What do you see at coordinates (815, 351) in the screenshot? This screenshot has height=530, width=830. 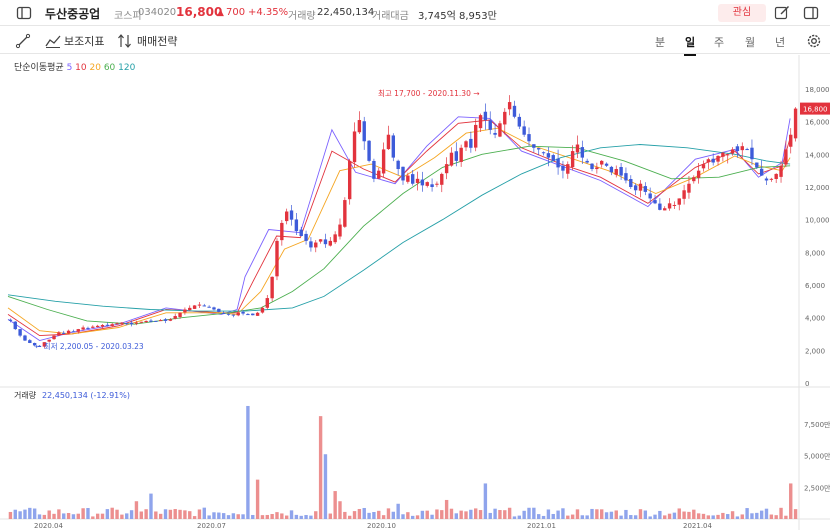 I see `price-tick-label: 2,000` at bounding box center [815, 351].